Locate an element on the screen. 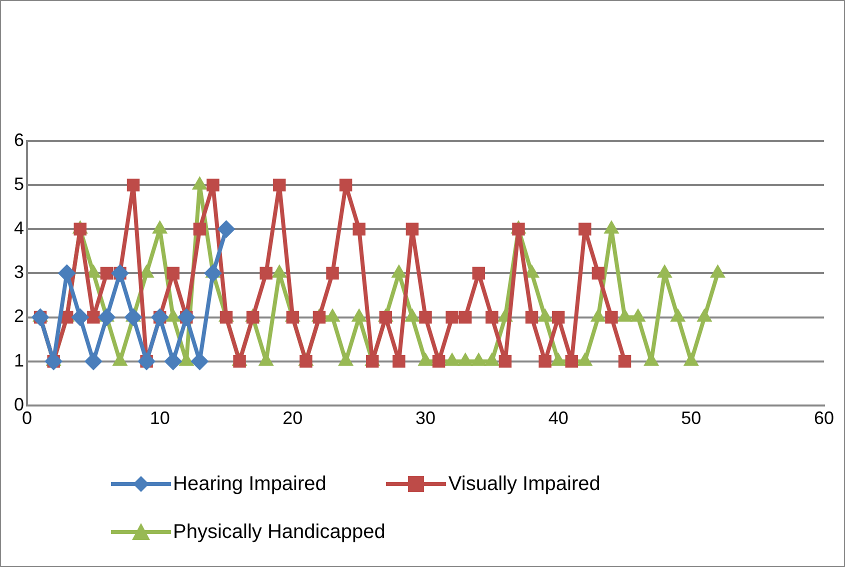 The width and height of the screenshot is (845, 567). x-tick-label: 20 is located at coordinates (292, 418).